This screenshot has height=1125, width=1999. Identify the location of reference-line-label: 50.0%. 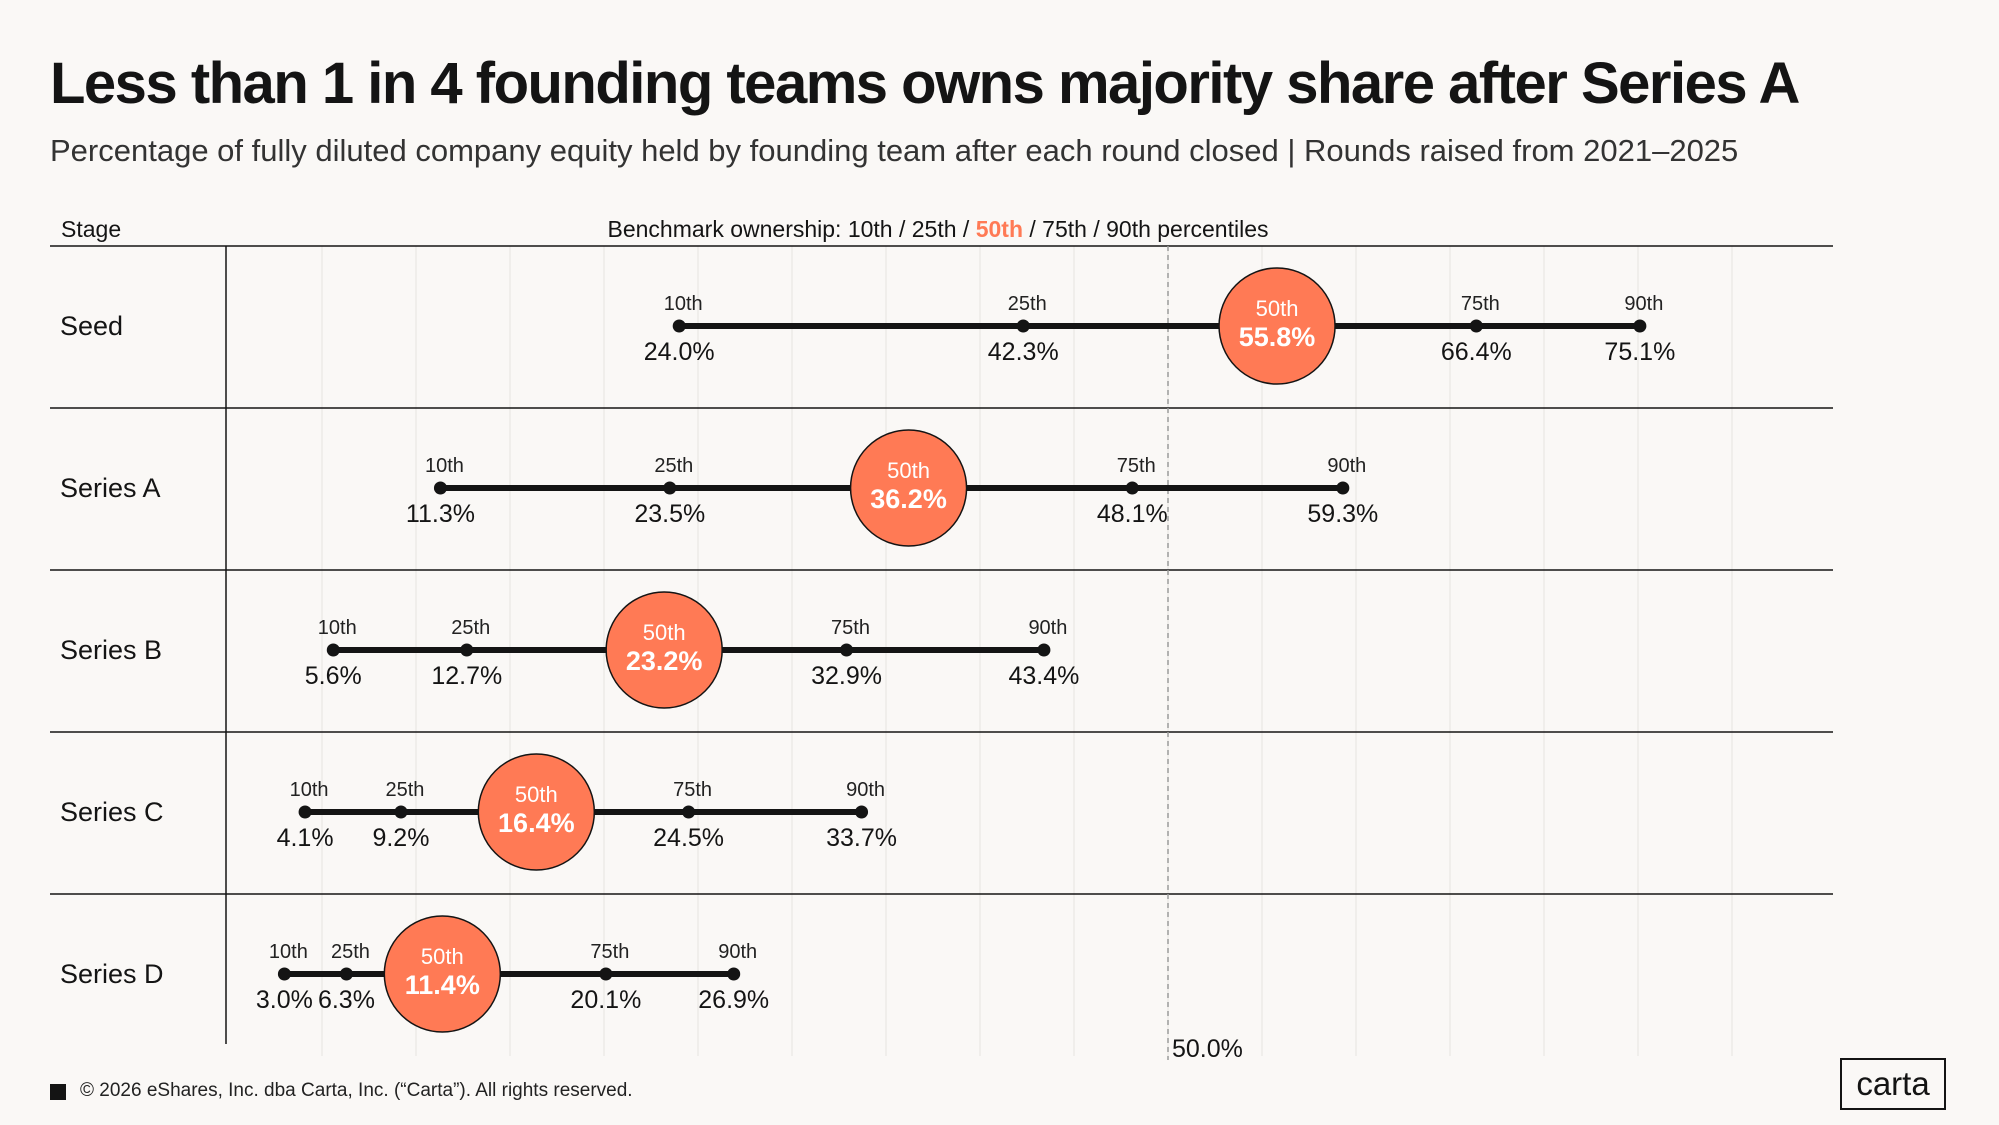
(1207, 1047).